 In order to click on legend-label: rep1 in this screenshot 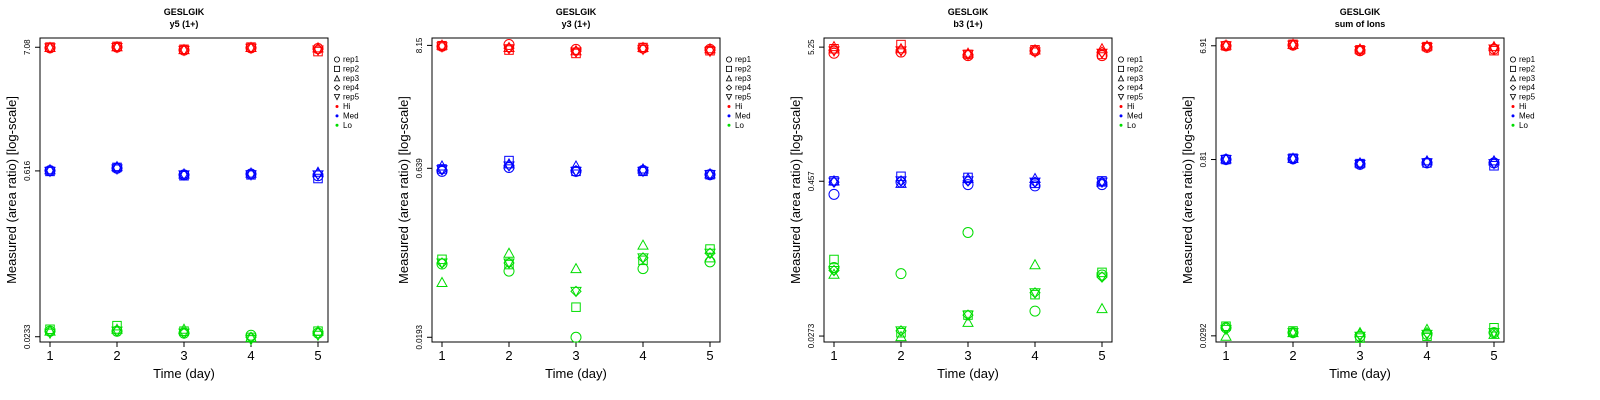, I will do `click(1527, 59)`.